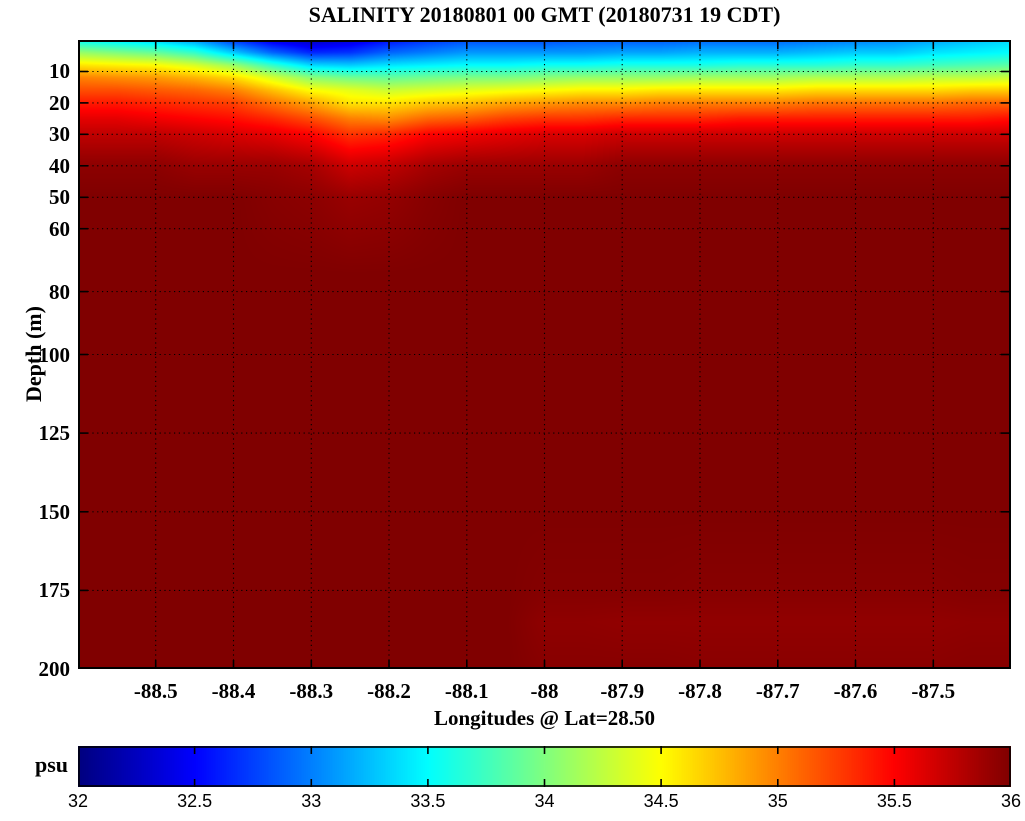  What do you see at coordinates (54, 511) in the screenshot?
I see `y-tick-label: 150` at bounding box center [54, 511].